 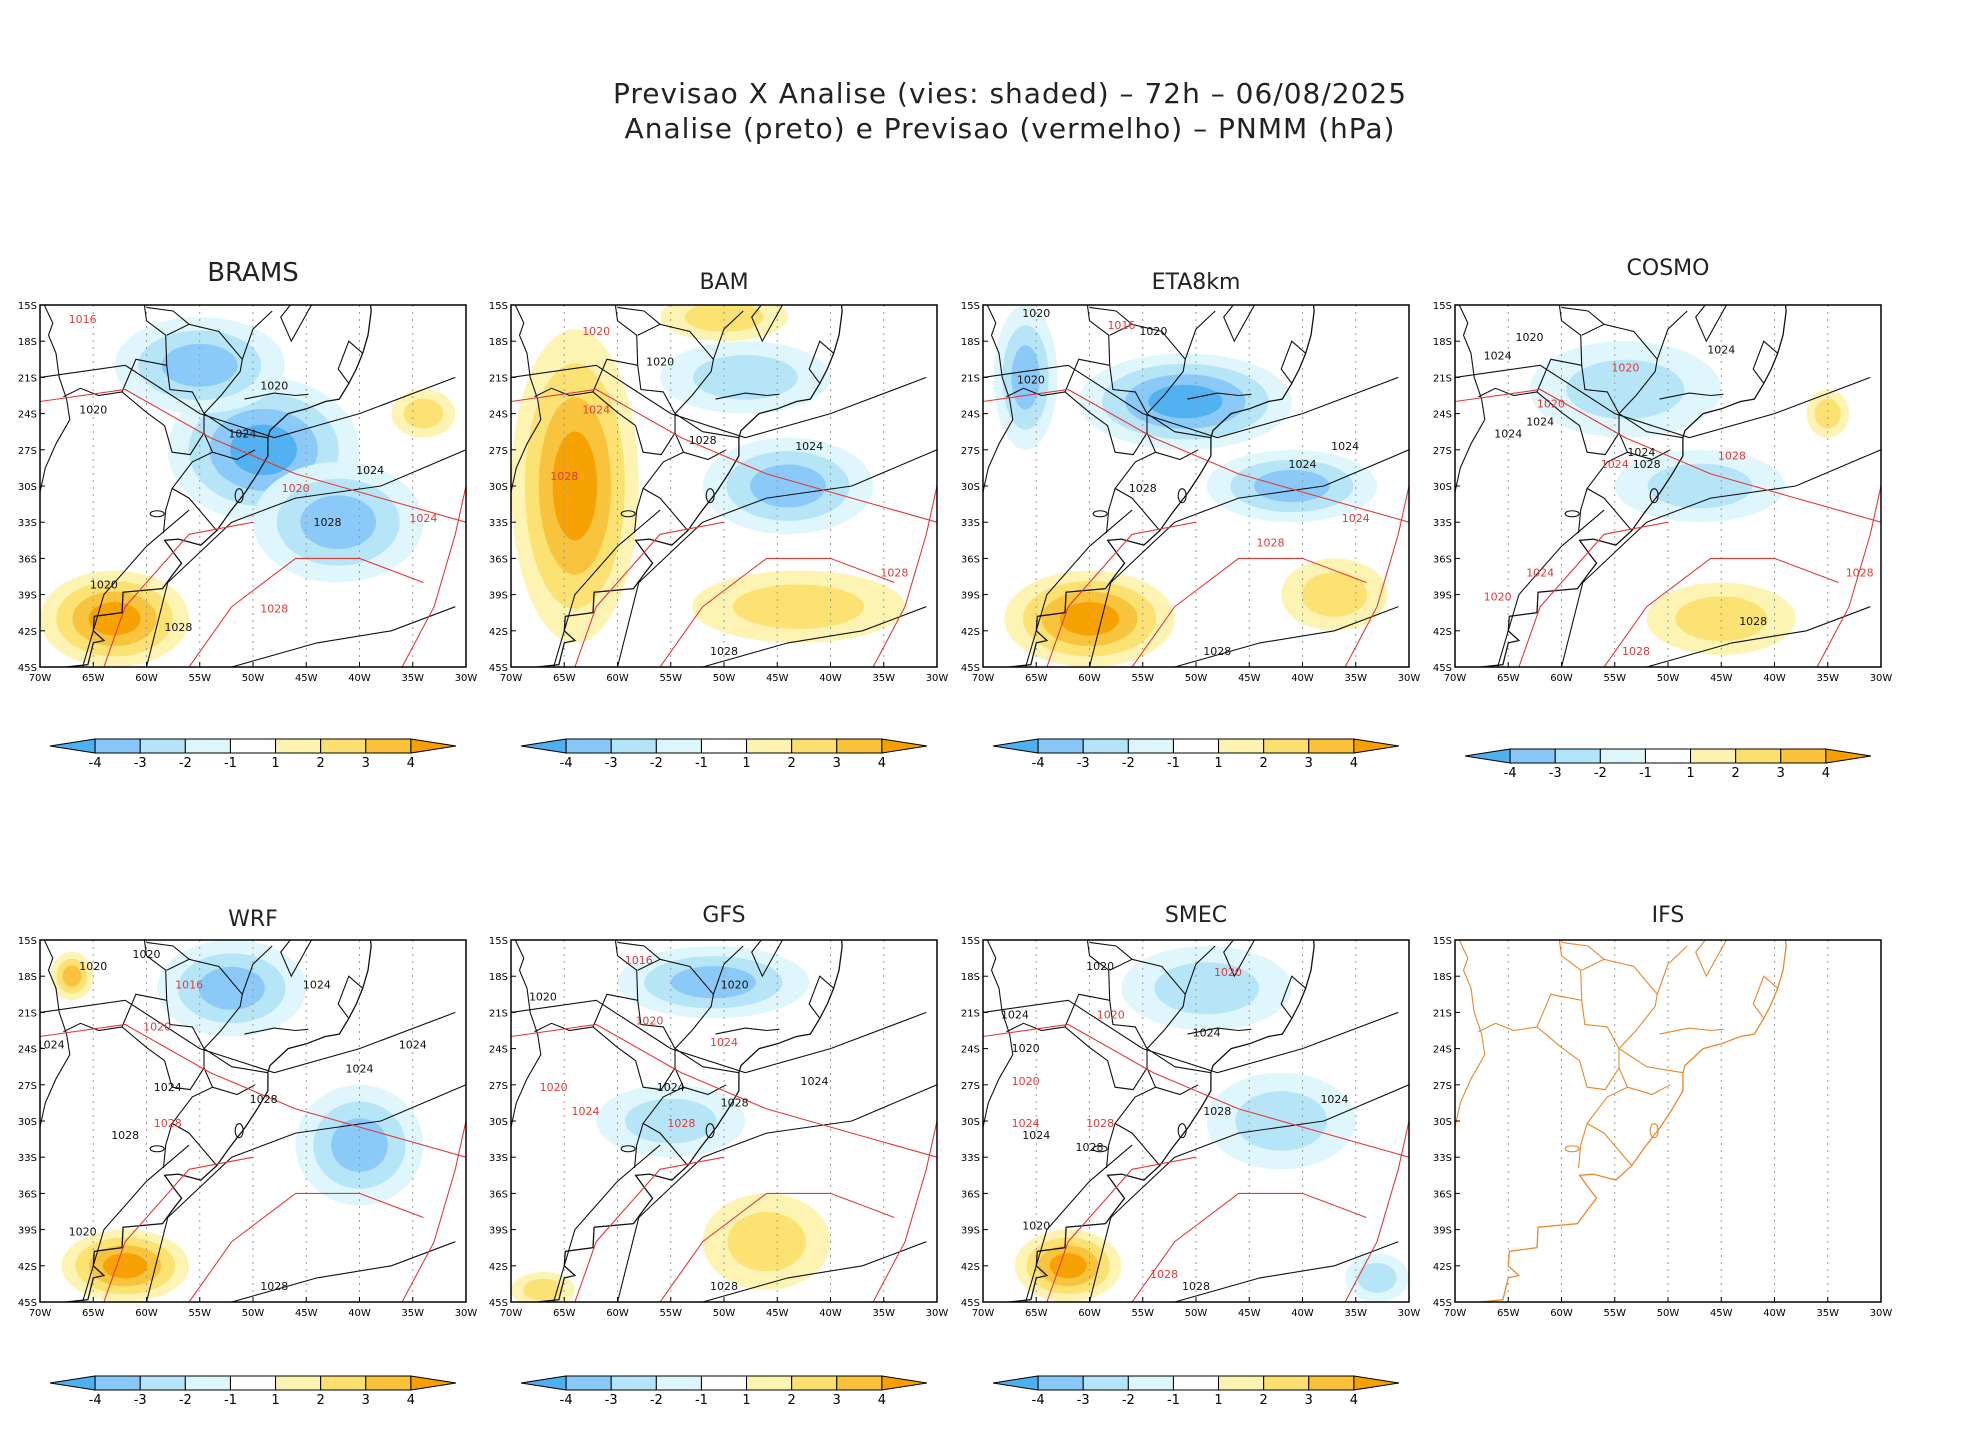 I want to click on colorbar-label: 1, so click(x=275, y=763).